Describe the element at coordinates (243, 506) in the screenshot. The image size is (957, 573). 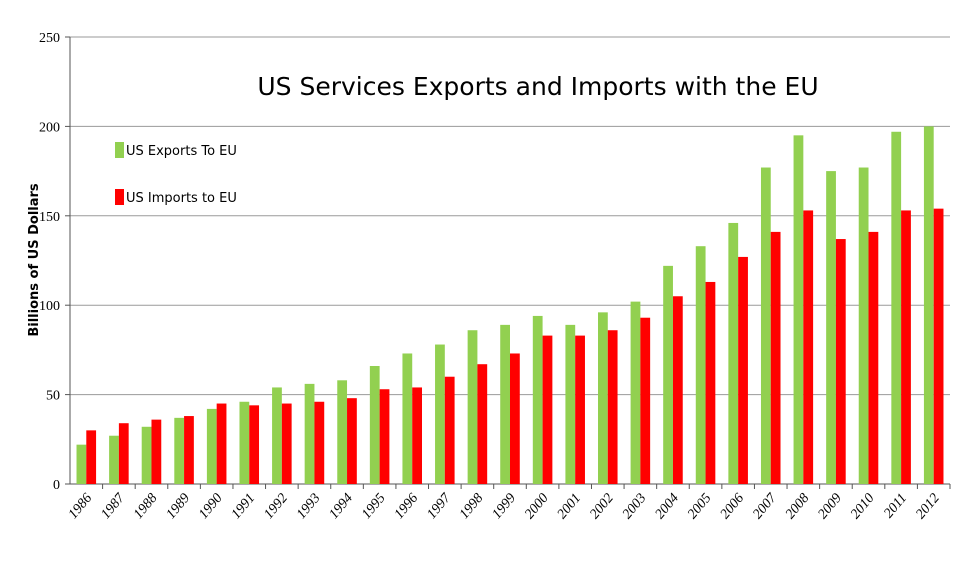
I see `x-tick-label: 1991` at that location.